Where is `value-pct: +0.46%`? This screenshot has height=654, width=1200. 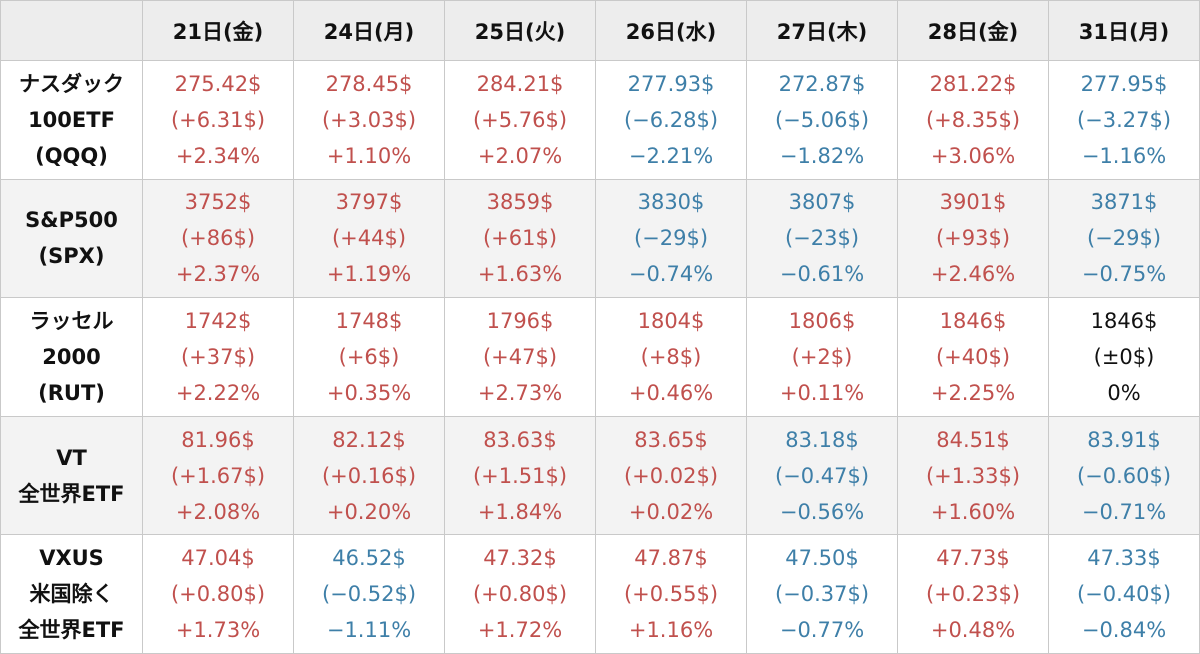 value-pct: +0.46% is located at coordinates (671, 392).